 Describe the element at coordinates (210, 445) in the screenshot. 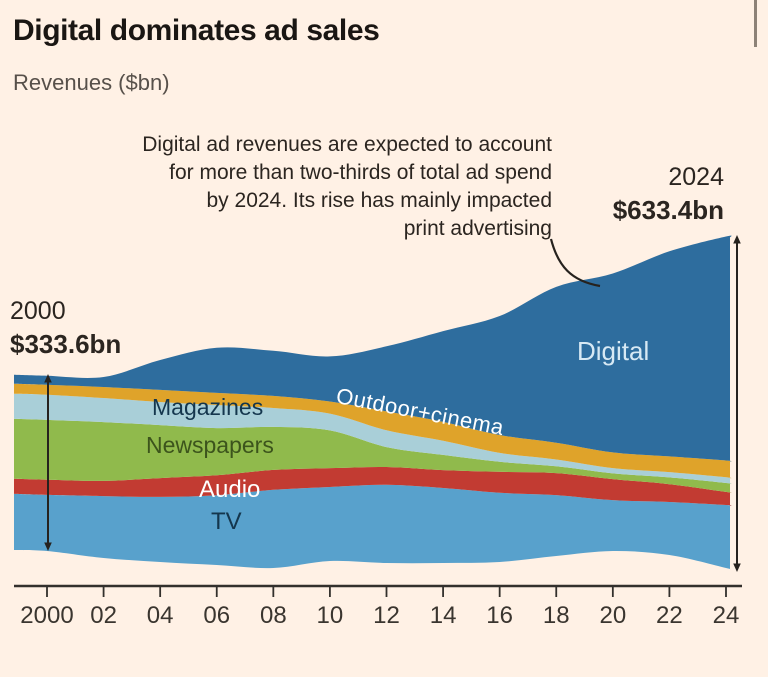

I see `series-label-newspapers: Newspapers` at that location.